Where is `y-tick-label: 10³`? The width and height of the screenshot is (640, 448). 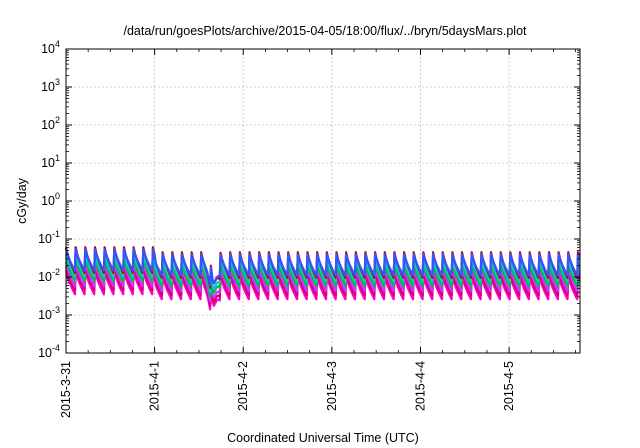
y-tick-label: 10³ is located at coordinates (50, 85).